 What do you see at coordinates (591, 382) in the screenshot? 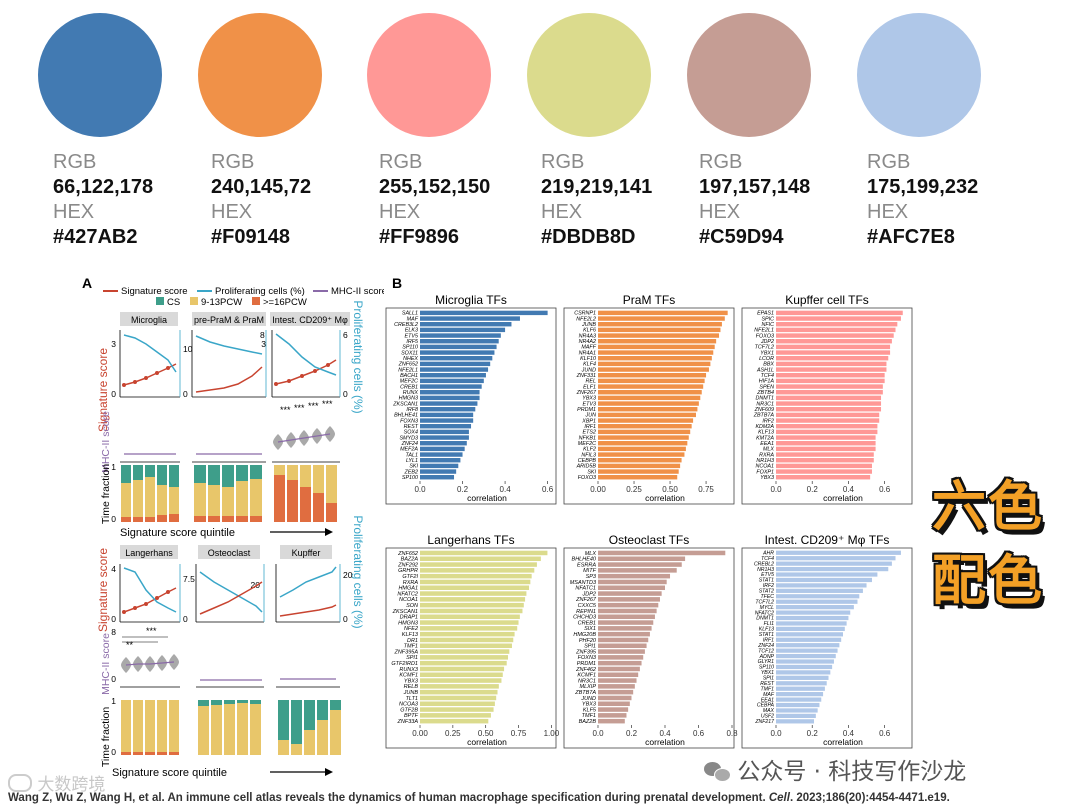
I see `gene-label: REL` at bounding box center [591, 382].